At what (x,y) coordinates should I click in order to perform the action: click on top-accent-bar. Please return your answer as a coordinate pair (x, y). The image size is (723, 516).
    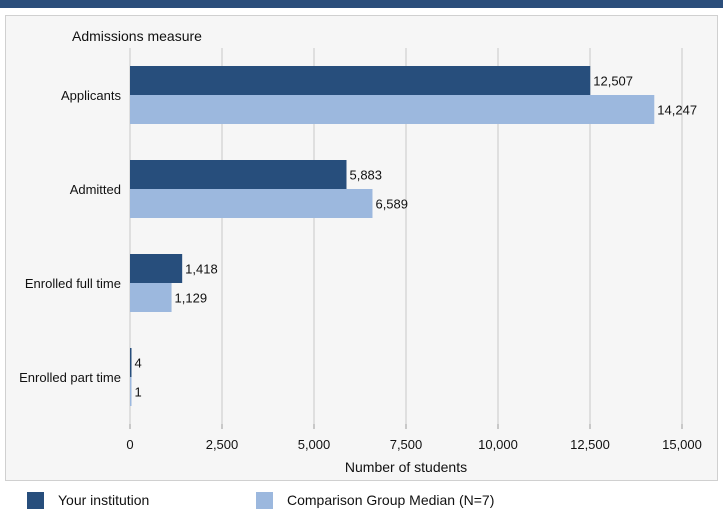
    Looking at the image, I should click on (361, 4).